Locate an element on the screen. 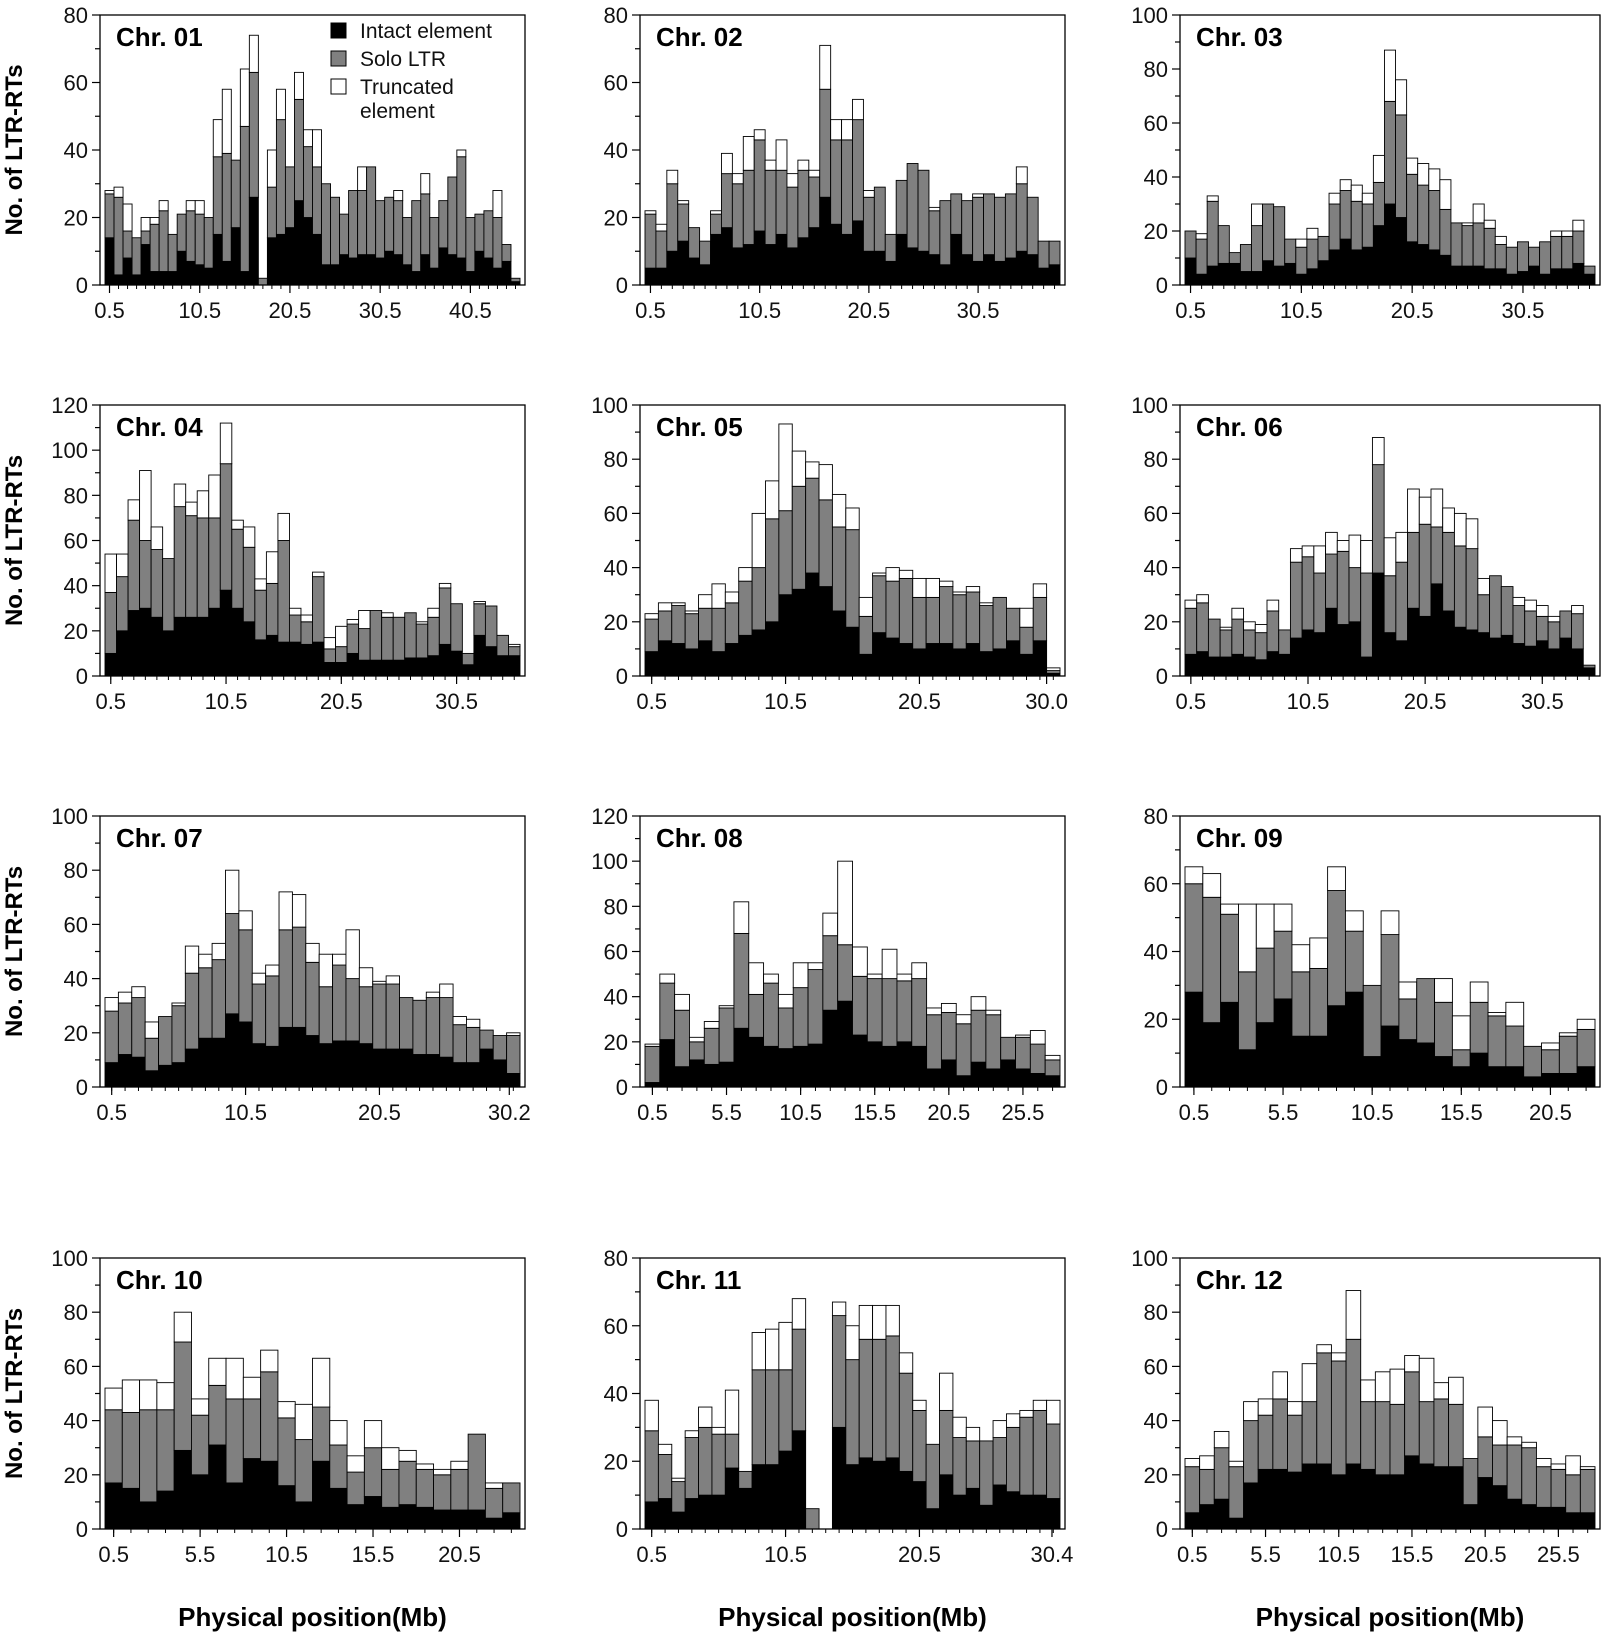 Image resolution: width=1607 pixels, height=1638 pixels. x-tick-label: 15.5 is located at coordinates (373, 1554).